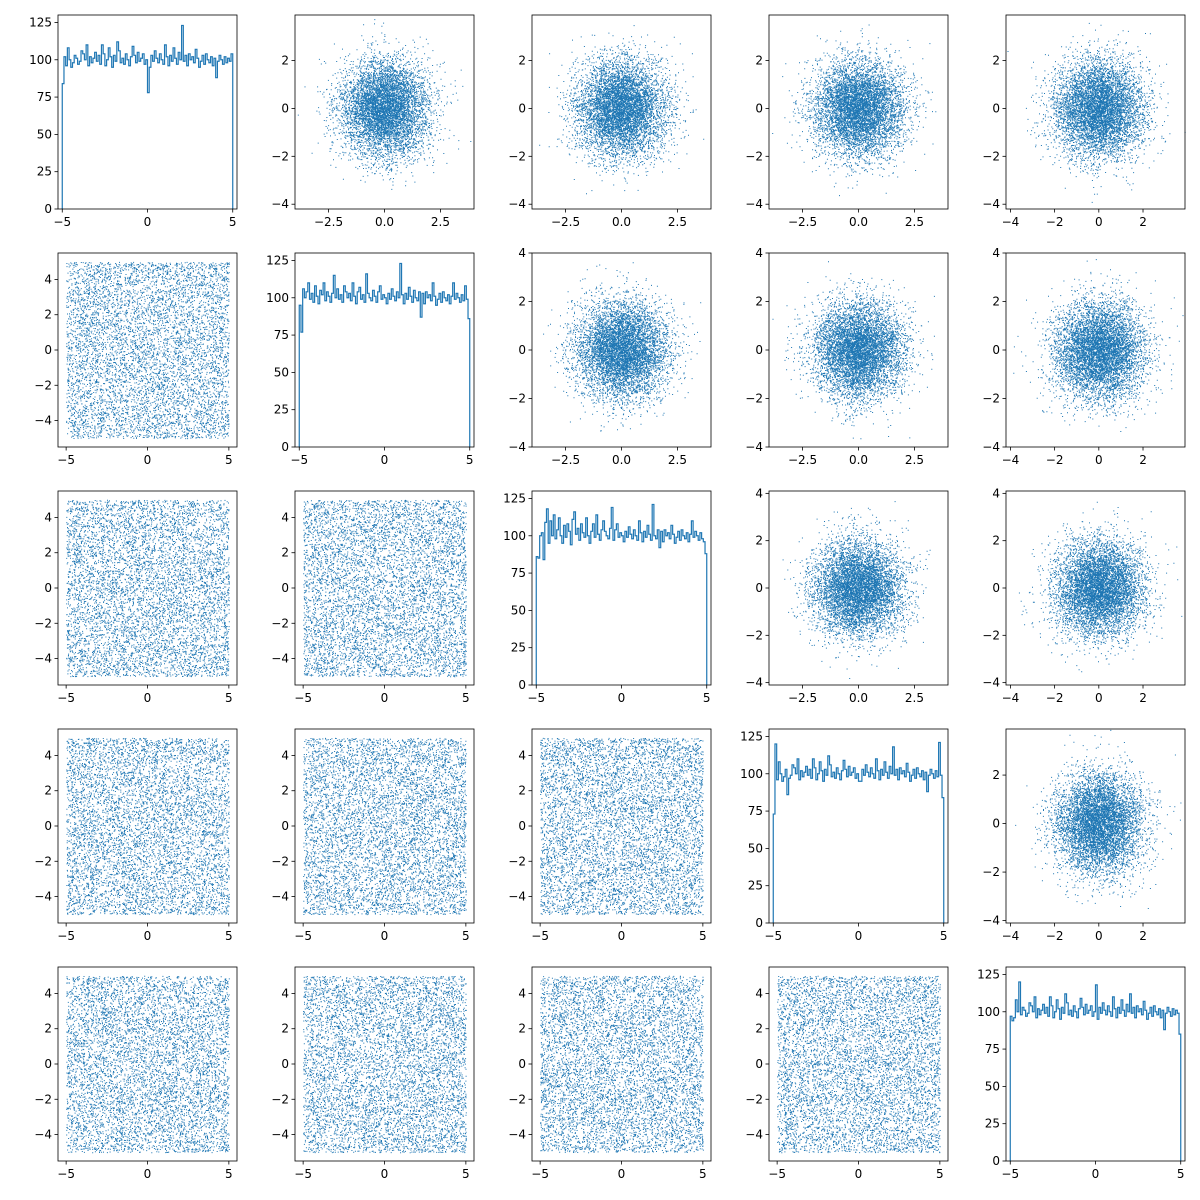 The height and width of the screenshot is (1200, 1200). What do you see at coordinates (522, 826) in the screenshot?
I see `scatter-r3-c2-ytick-label: 0` at bounding box center [522, 826].